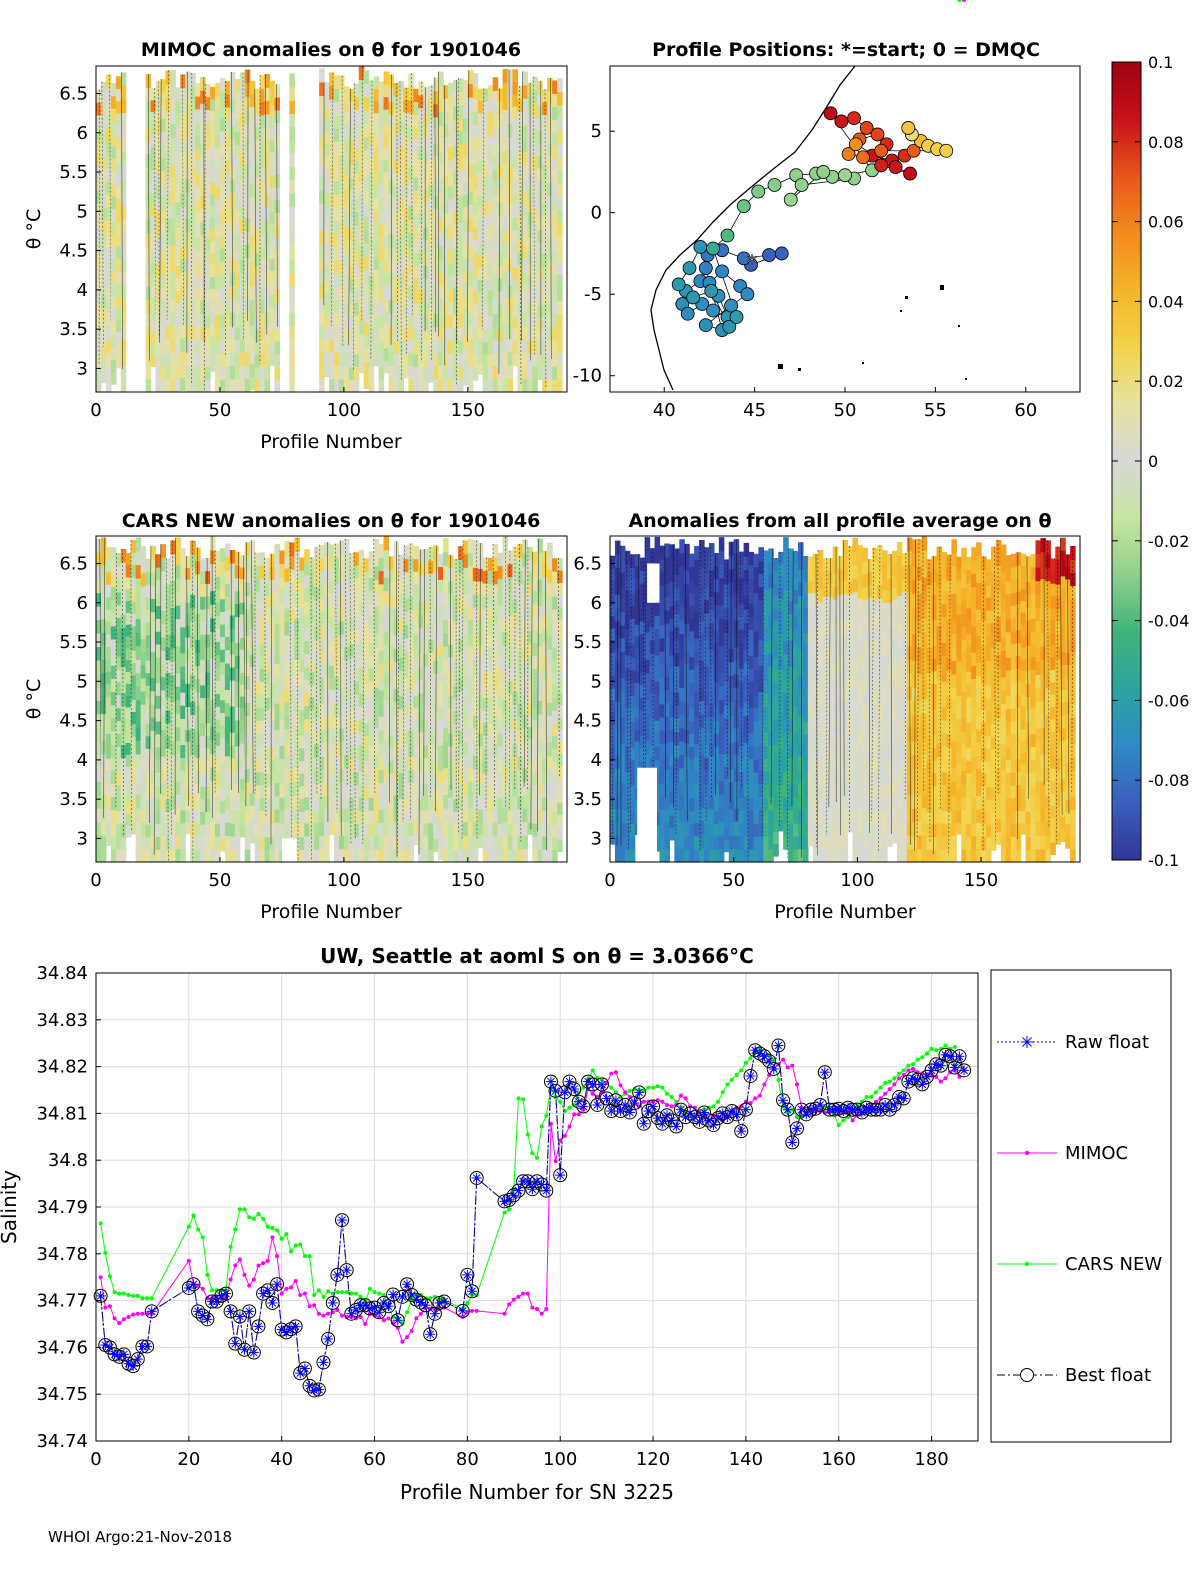 The height and width of the screenshot is (1575, 1200). What do you see at coordinates (331, 521) in the screenshot?
I see `cars-title: CARS NEW anomalies on θ for 1901046` at bounding box center [331, 521].